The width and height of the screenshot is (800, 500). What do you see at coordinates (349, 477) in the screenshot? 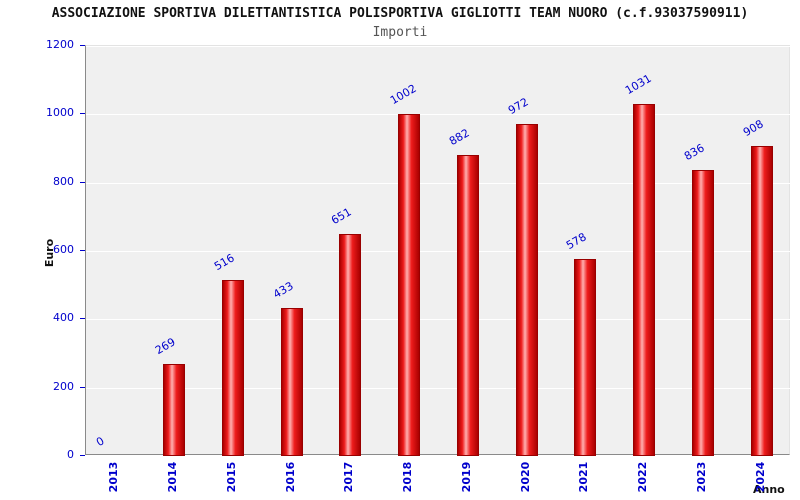
I see `x-tick-label-2017: 2017` at bounding box center [349, 477].